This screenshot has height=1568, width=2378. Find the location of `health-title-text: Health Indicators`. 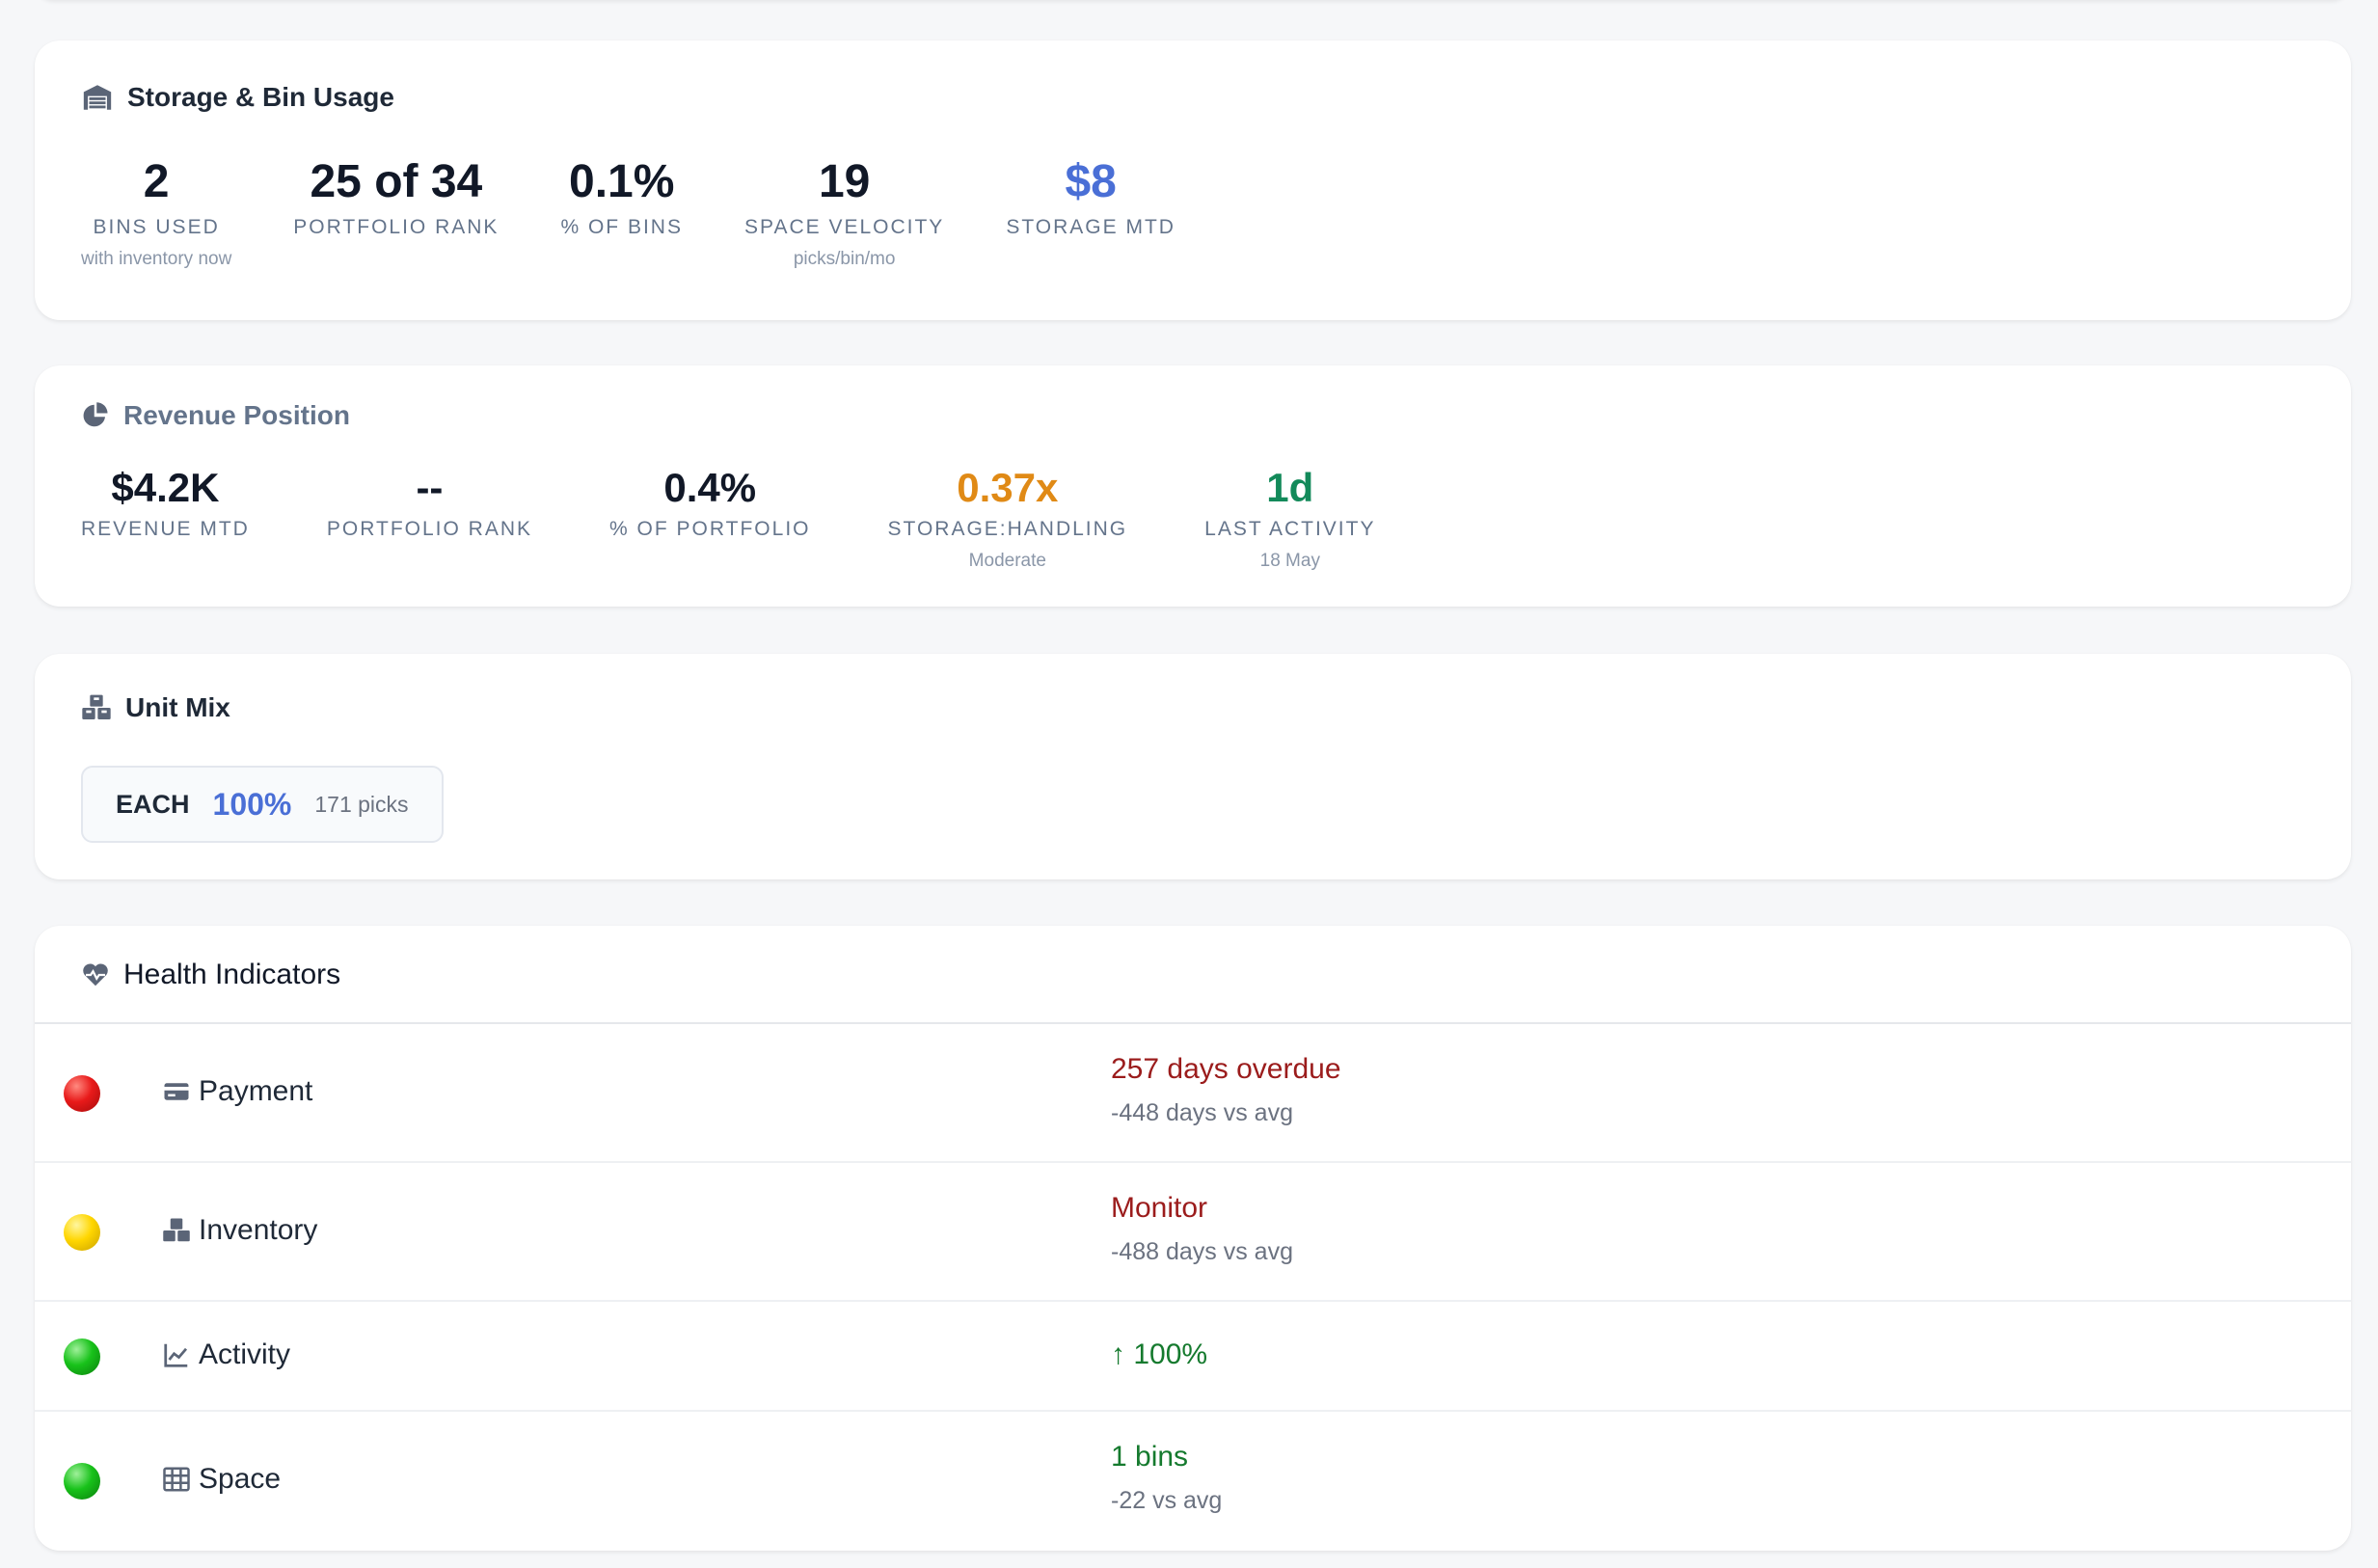

health-title-text: Health Indicators is located at coordinates (232, 975).